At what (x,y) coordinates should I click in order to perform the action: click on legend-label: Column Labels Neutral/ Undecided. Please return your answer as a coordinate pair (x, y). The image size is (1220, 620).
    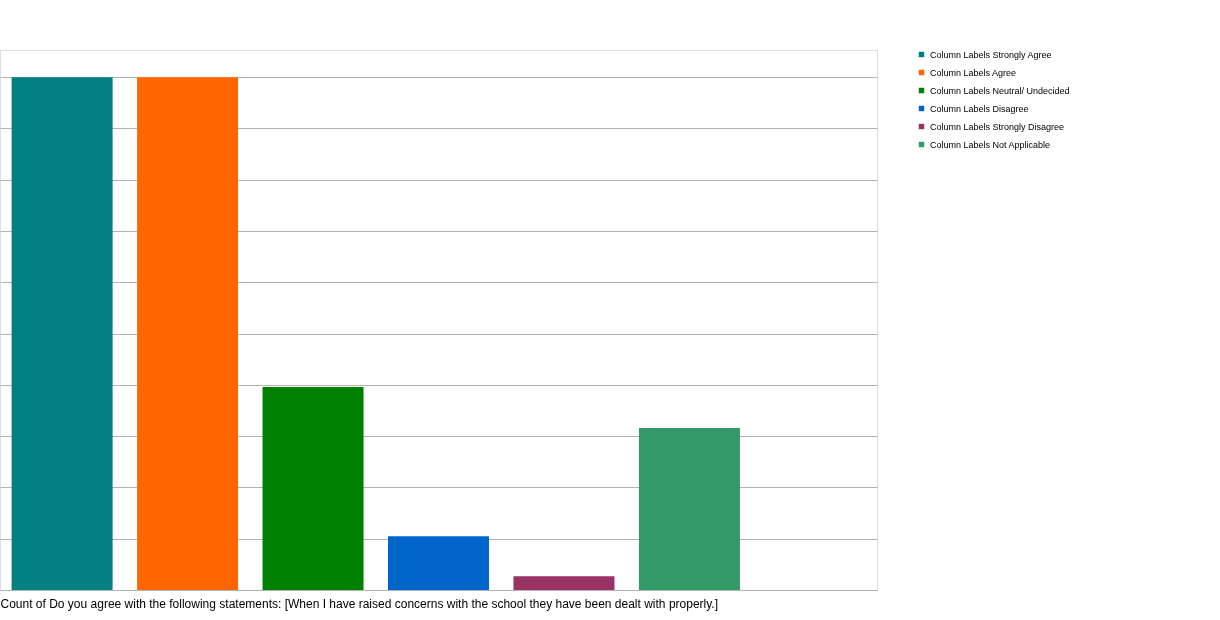
    Looking at the image, I should click on (1000, 90).